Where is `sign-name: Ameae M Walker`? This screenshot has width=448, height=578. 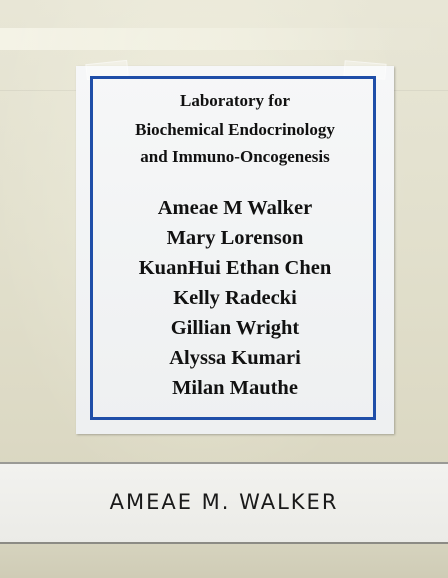
sign-name: Ameae M Walker is located at coordinates (235, 208).